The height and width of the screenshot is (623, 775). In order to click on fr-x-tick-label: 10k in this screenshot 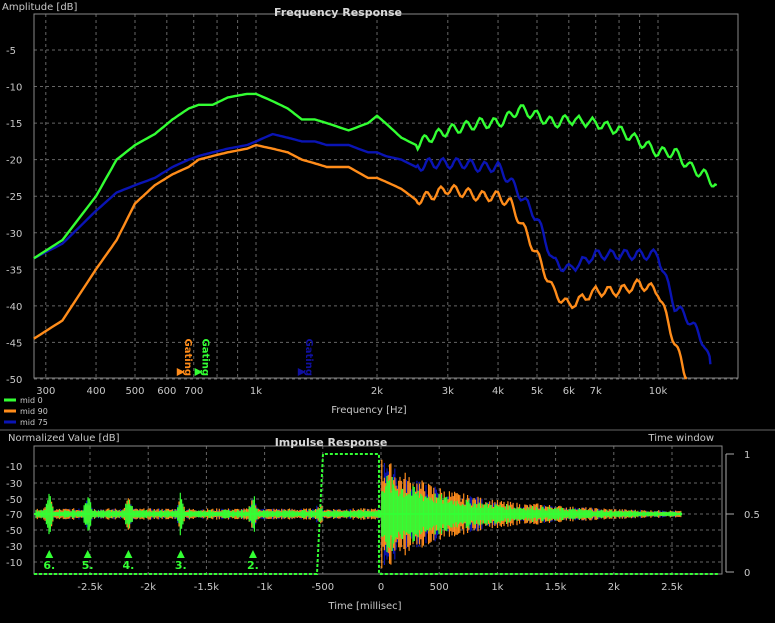, I will do `click(658, 391)`.